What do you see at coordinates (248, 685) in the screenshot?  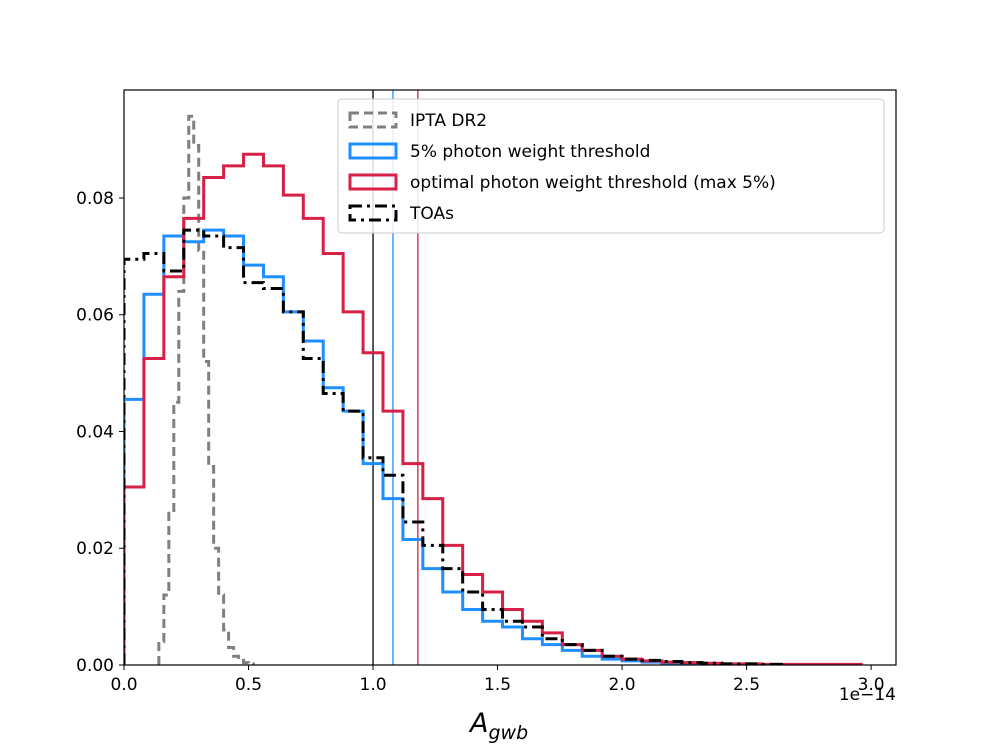 I see `x-tick-label: 0.5` at bounding box center [248, 685].